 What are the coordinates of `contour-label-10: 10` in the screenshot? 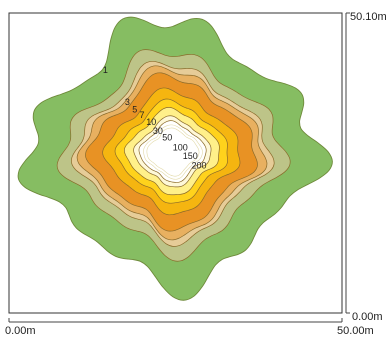 It's located at (151, 122).